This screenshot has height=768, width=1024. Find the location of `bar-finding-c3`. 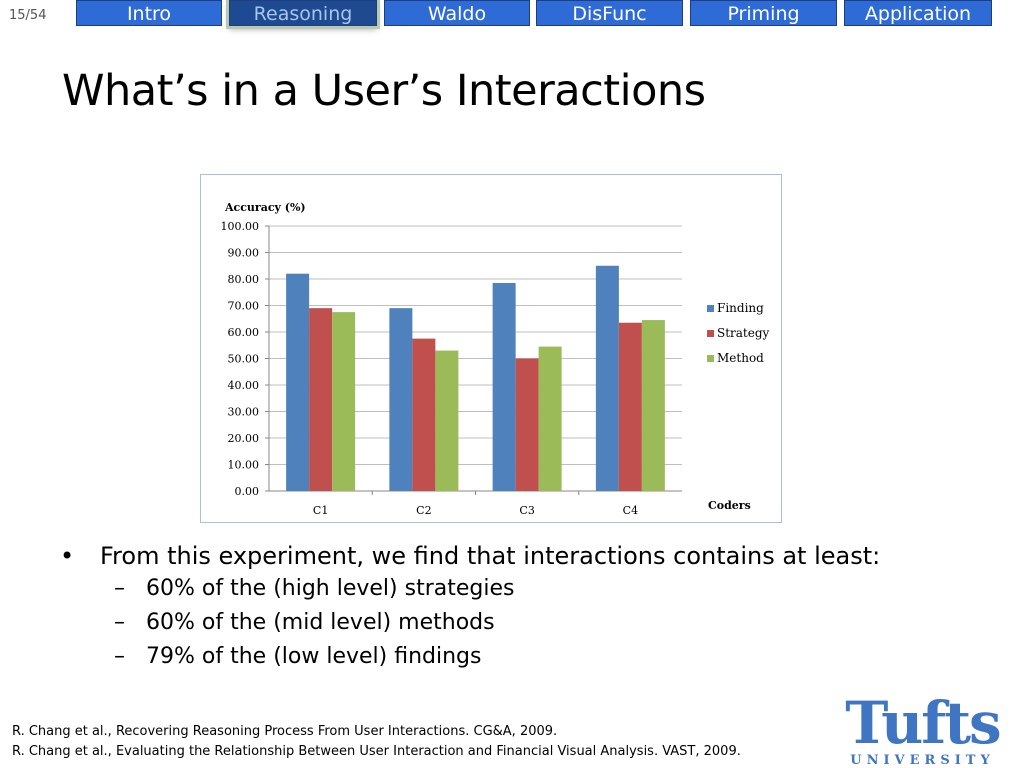

bar-finding-c3 is located at coordinates (504, 386).